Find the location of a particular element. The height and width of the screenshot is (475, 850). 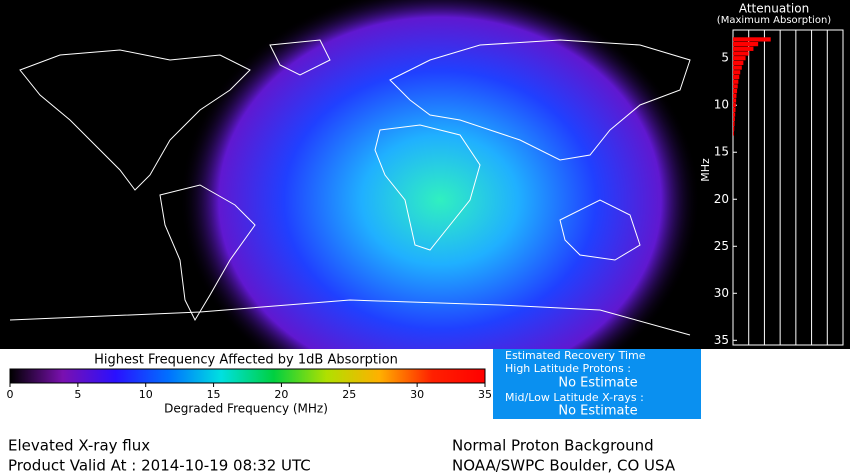

colorbar-tick-label: 15 is located at coordinates (214, 394).